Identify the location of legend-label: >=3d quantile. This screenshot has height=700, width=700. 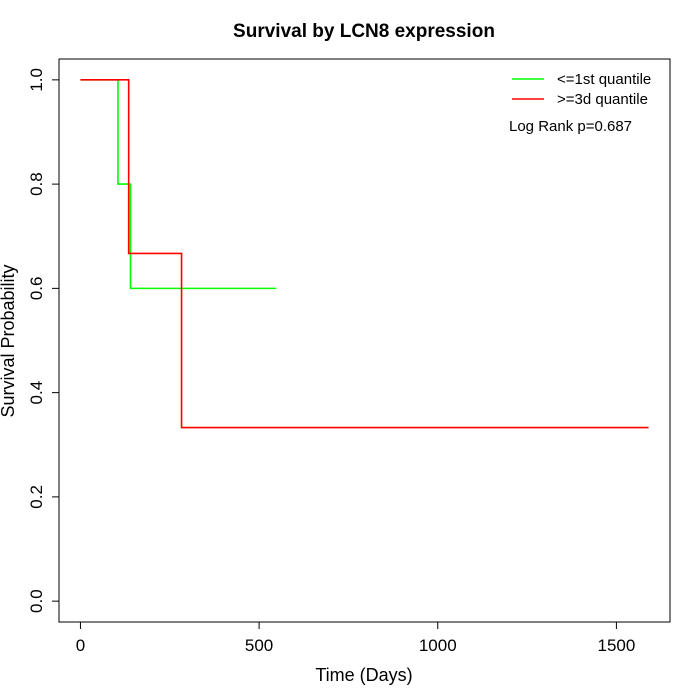
(602, 99).